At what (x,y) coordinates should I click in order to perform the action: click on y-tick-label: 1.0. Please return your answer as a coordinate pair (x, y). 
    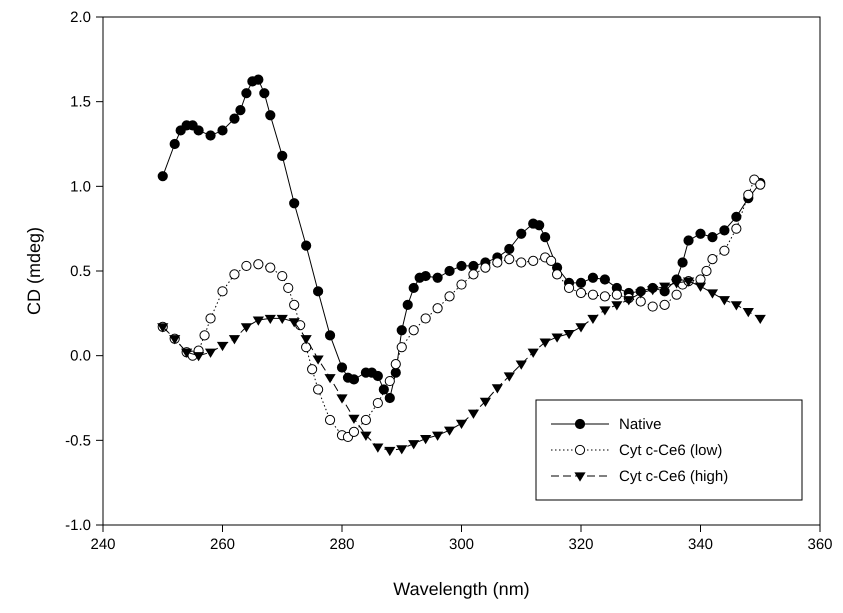
    Looking at the image, I should click on (80, 187).